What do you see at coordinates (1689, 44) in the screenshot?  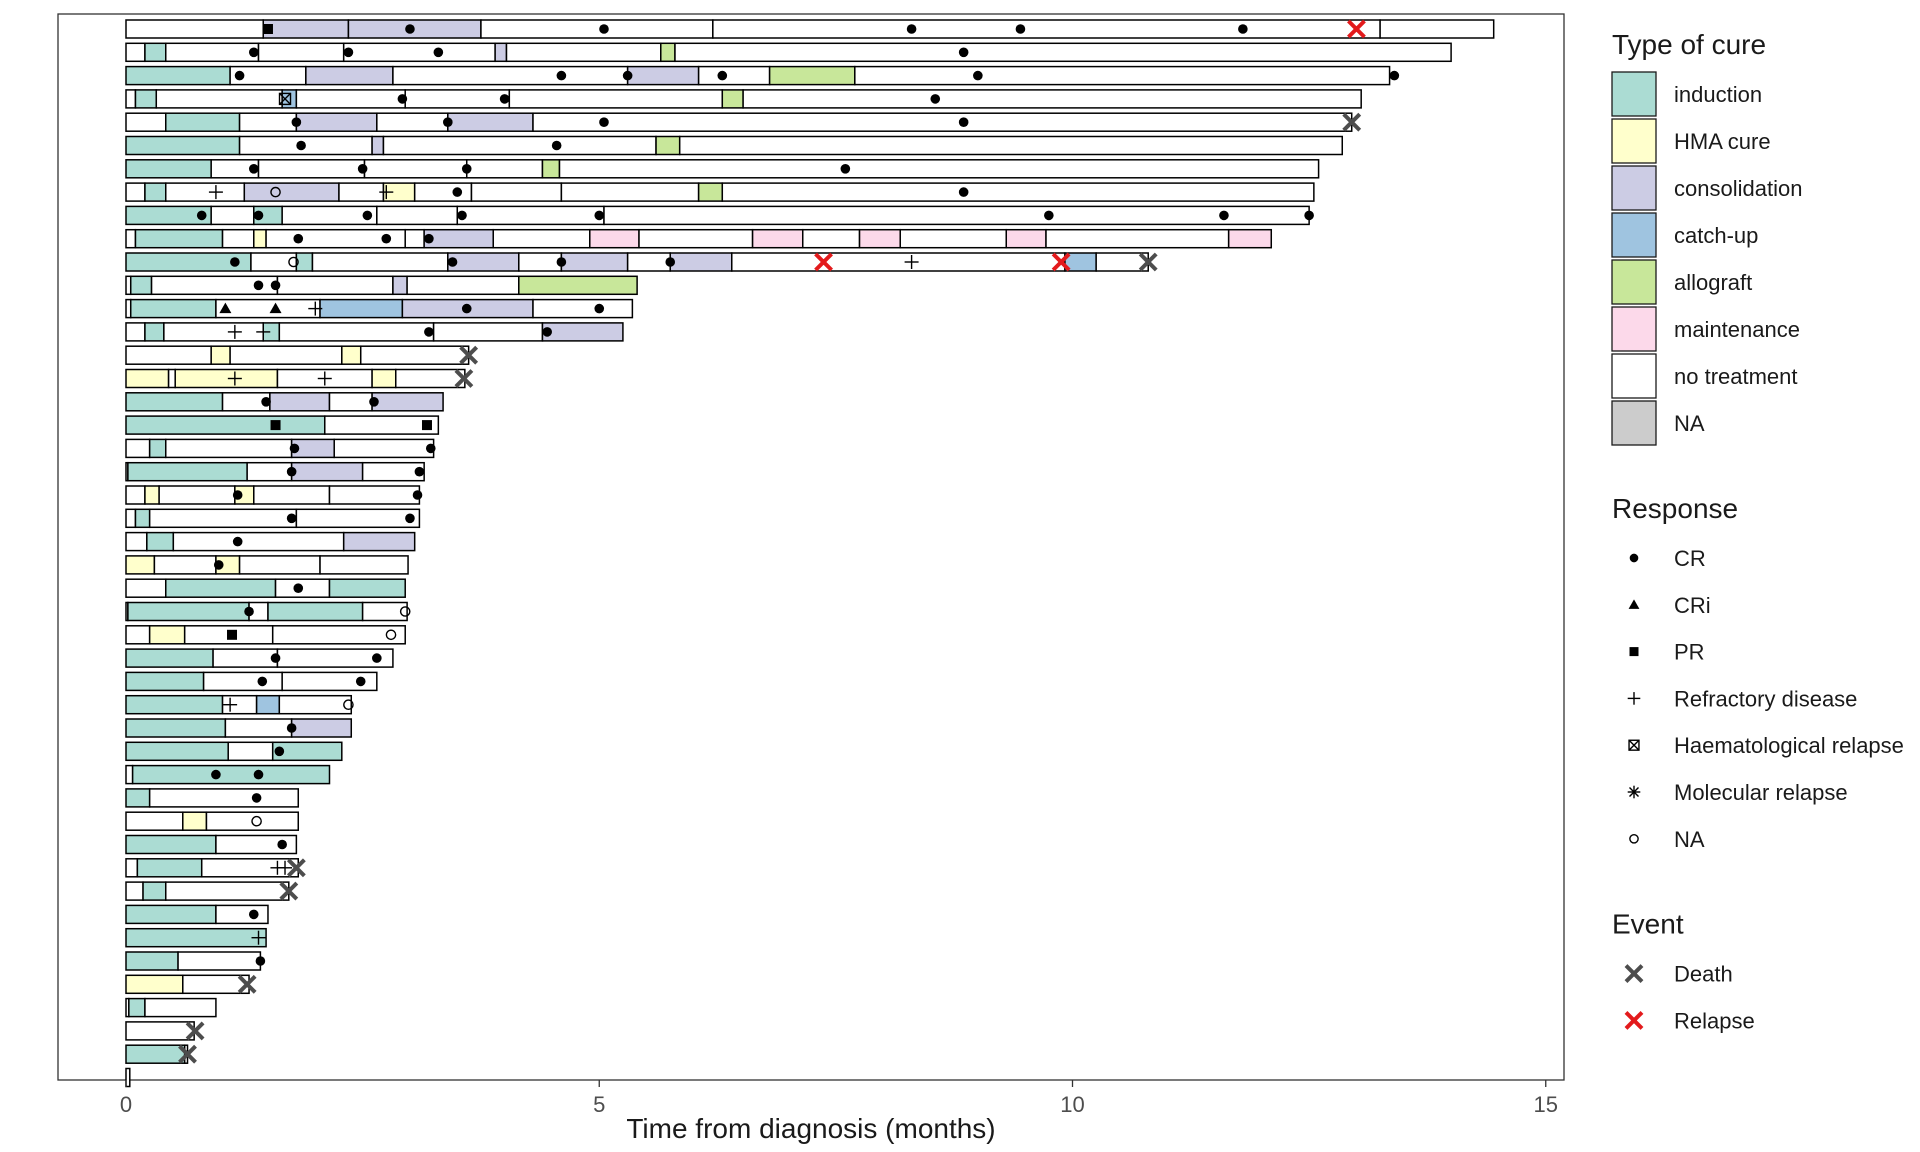 I see `legend-title: Type of cure` at bounding box center [1689, 44].